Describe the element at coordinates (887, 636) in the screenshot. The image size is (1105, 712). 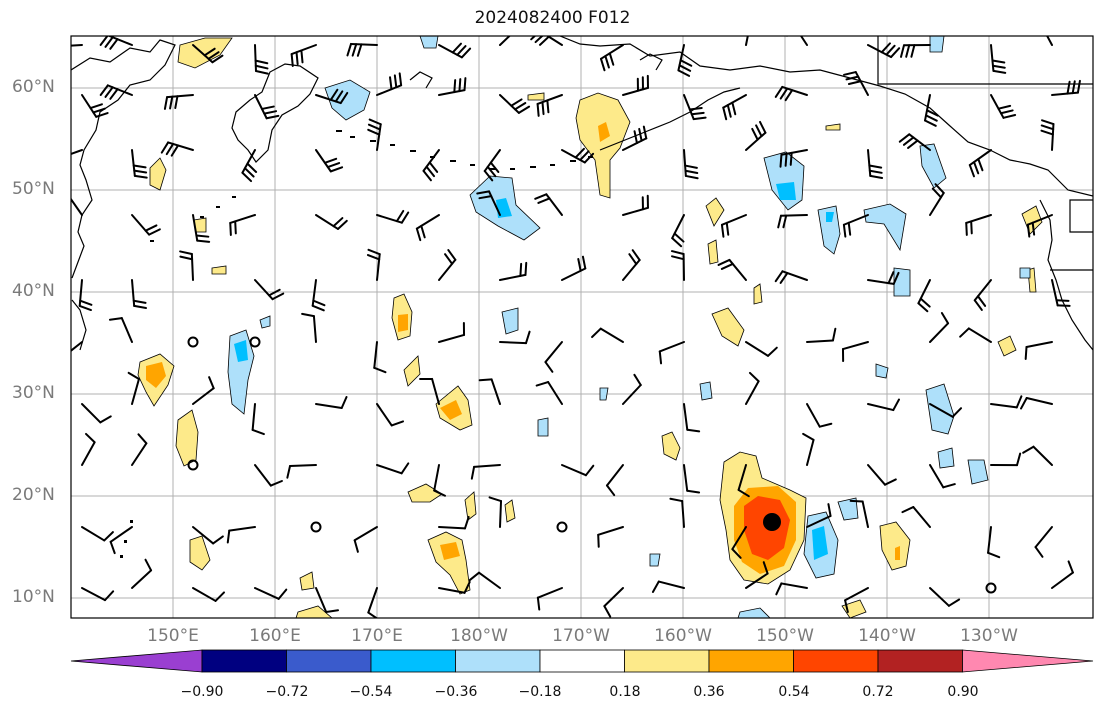
I see `lon-label: 140°W` at that location.